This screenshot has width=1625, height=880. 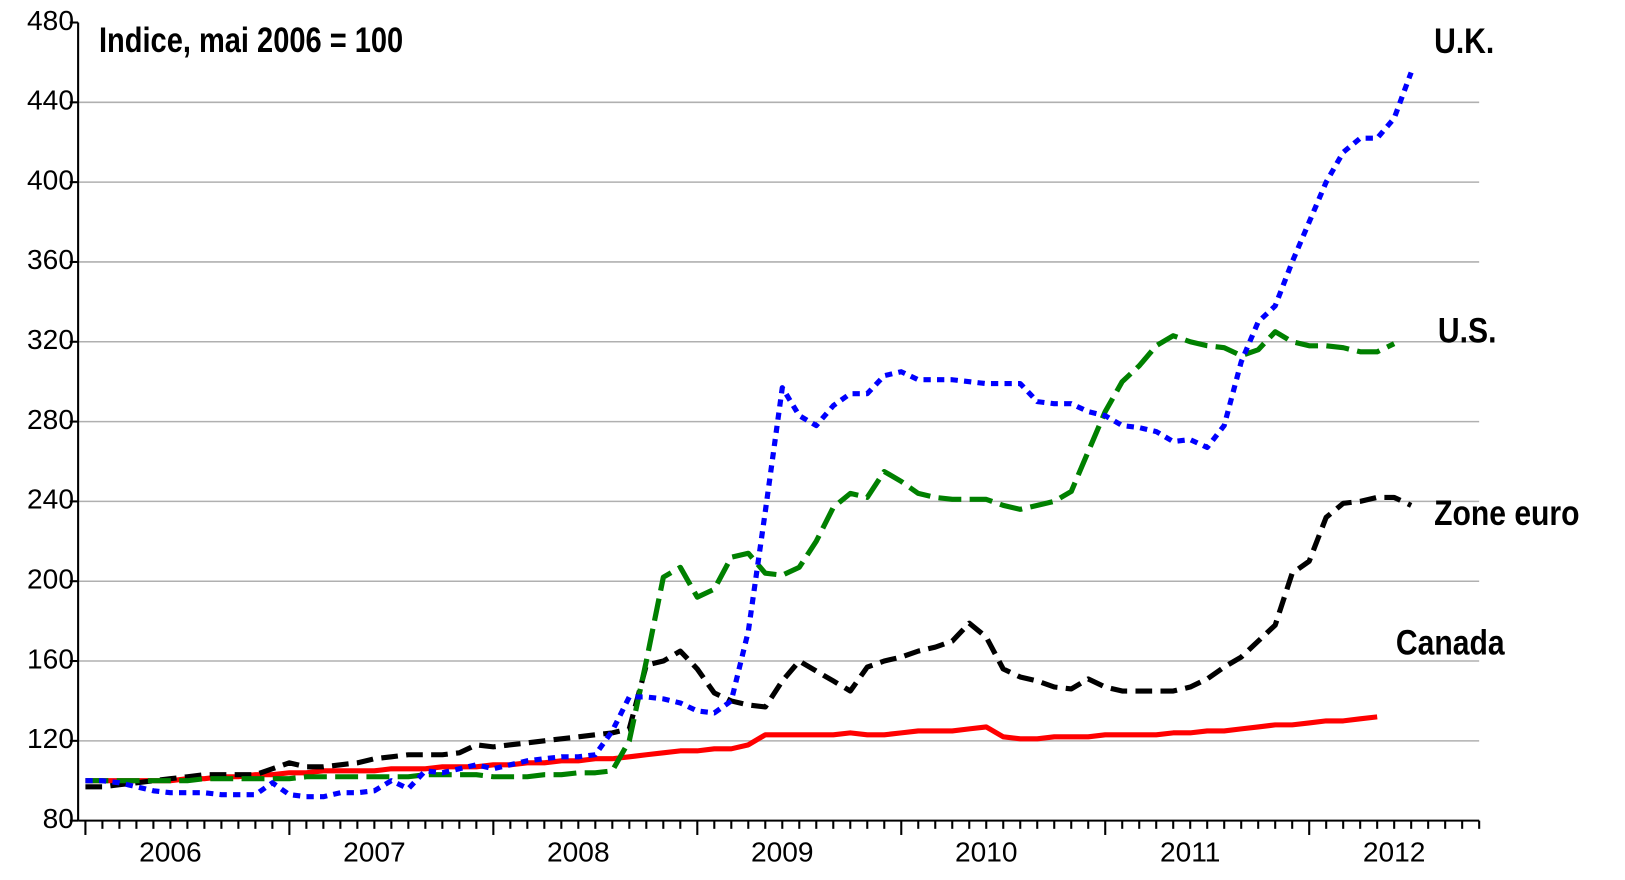 I want to click on y-tick-label: 240, so click(x=50, y=499).